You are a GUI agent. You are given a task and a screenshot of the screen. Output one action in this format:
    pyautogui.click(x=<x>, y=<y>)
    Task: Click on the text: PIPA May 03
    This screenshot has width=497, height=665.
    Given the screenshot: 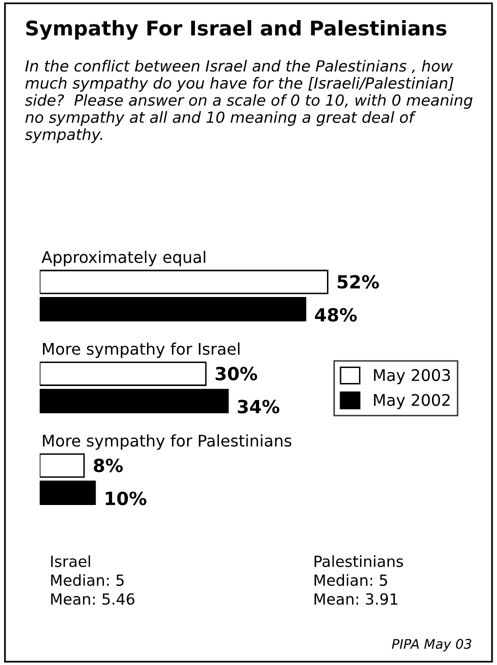 What is the action you would take?
    pyautogui.click(x=432, y=645)
    